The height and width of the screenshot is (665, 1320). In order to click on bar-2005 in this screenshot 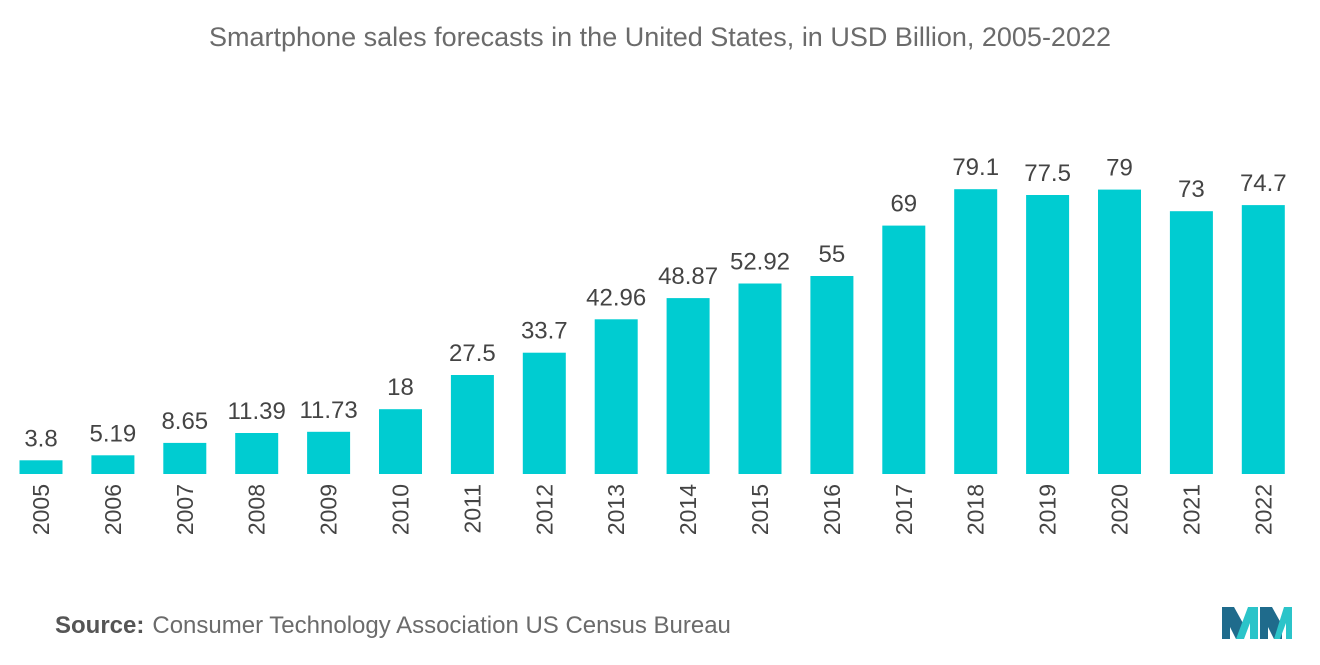, I will do `click(41, 467)`.